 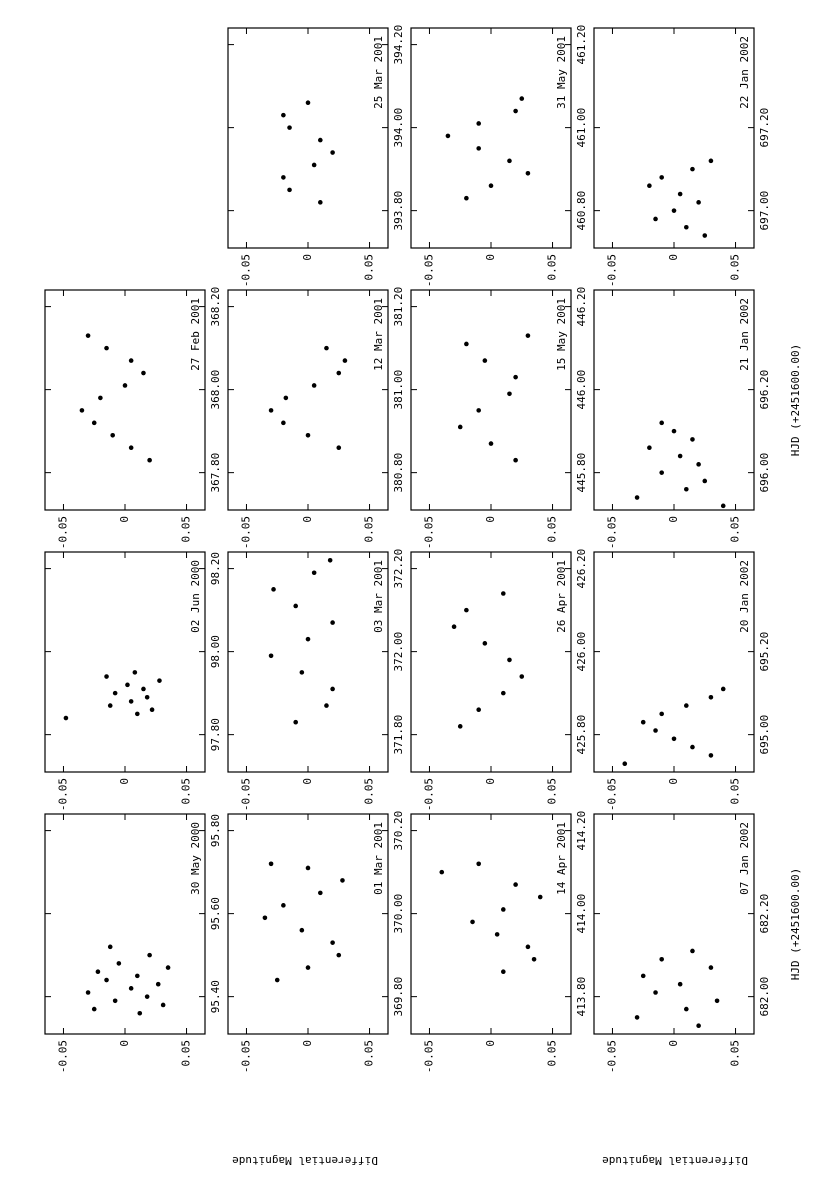 I want to click on panel-date: 20 Jan 2002, so click(x=744, y=596).